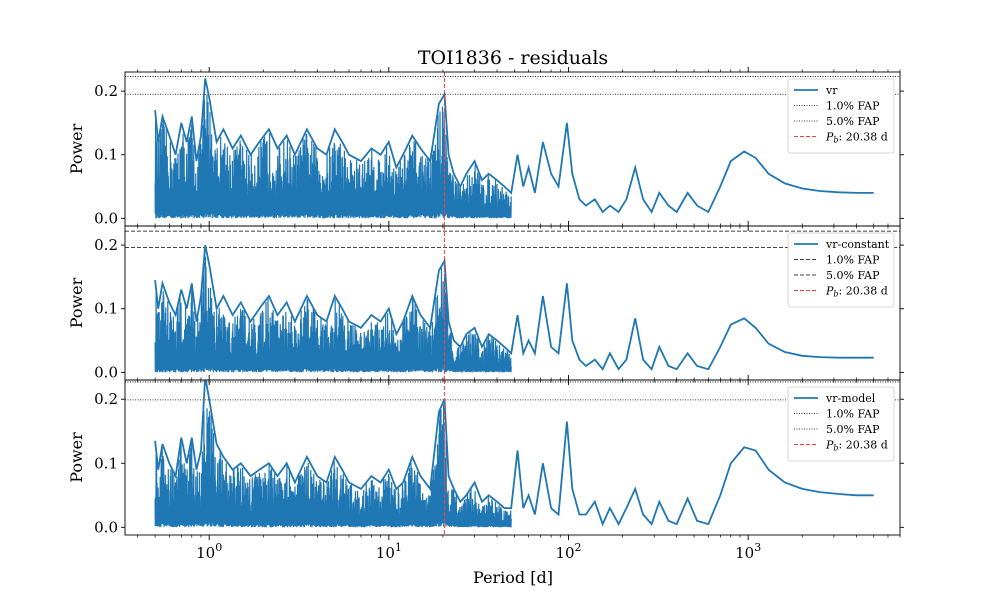 The height and width of the screenshot is (604, 1000). Describe the element at coordinates (857, 244) in the screenshot. I see `legend-label-1: vr-constant` at that location.